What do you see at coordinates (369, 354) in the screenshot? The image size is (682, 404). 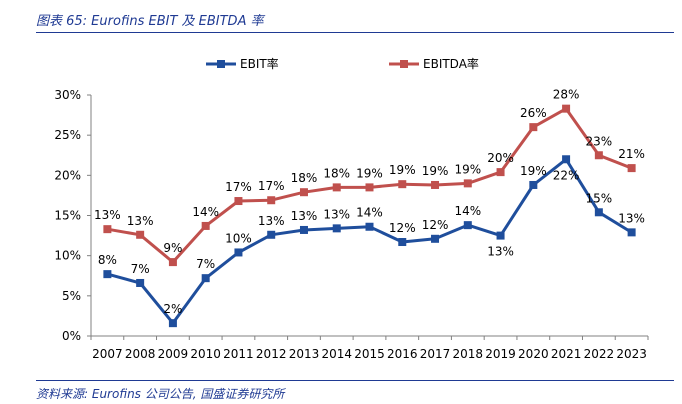 I see `x-tick-label: 2015` at bounding box center [369, 354].